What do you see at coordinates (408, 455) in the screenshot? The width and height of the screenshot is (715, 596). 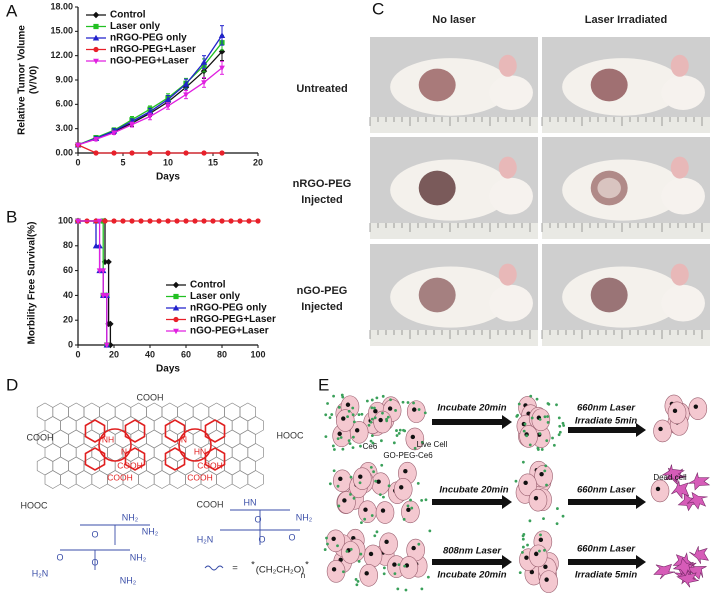 I see `scheme-label: GO-PEG-Ce6` at bounding box center [408, 455].